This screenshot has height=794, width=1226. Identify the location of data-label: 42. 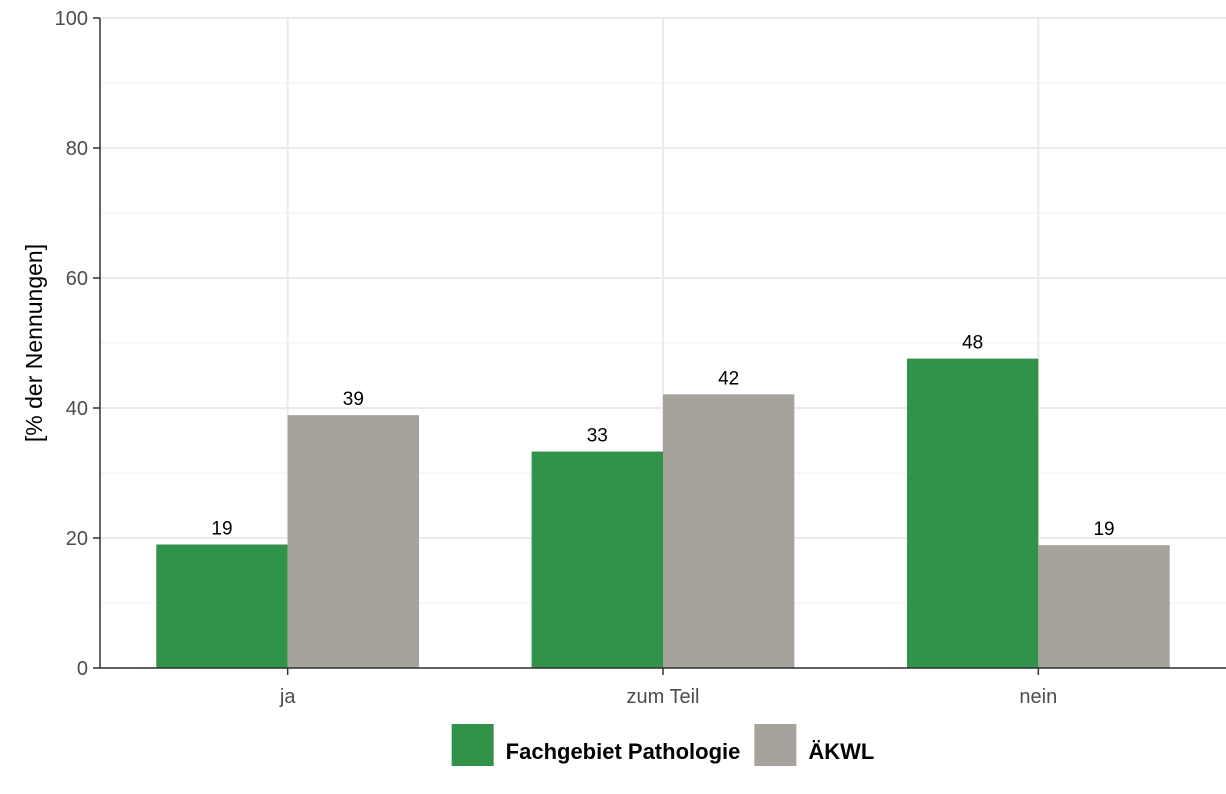
(728, 378).